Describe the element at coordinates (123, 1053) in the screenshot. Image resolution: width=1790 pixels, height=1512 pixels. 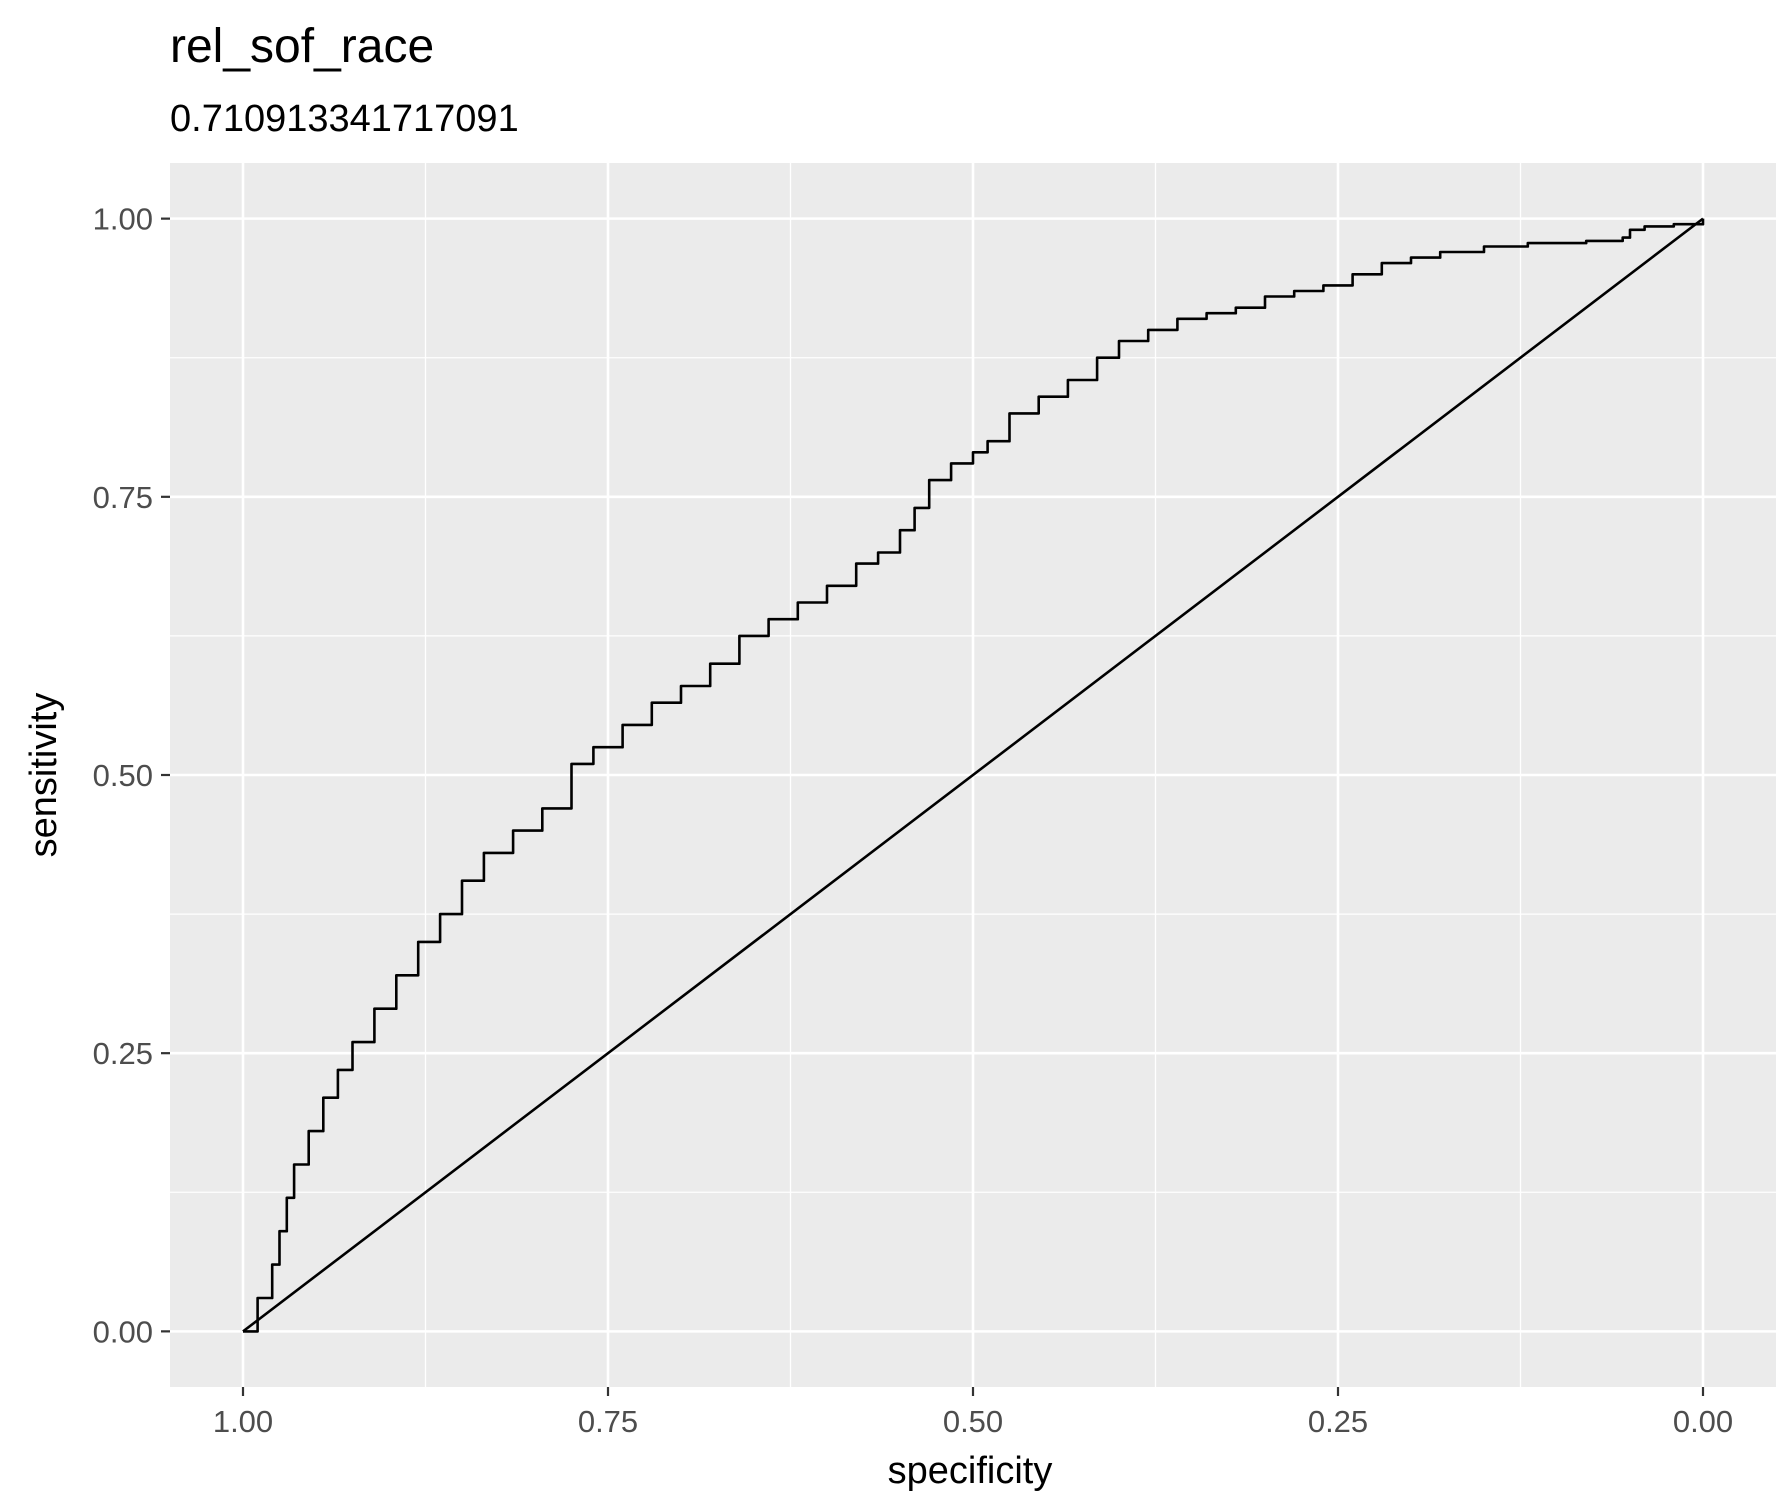
I see `y-tick-label: 0.25` at that location.